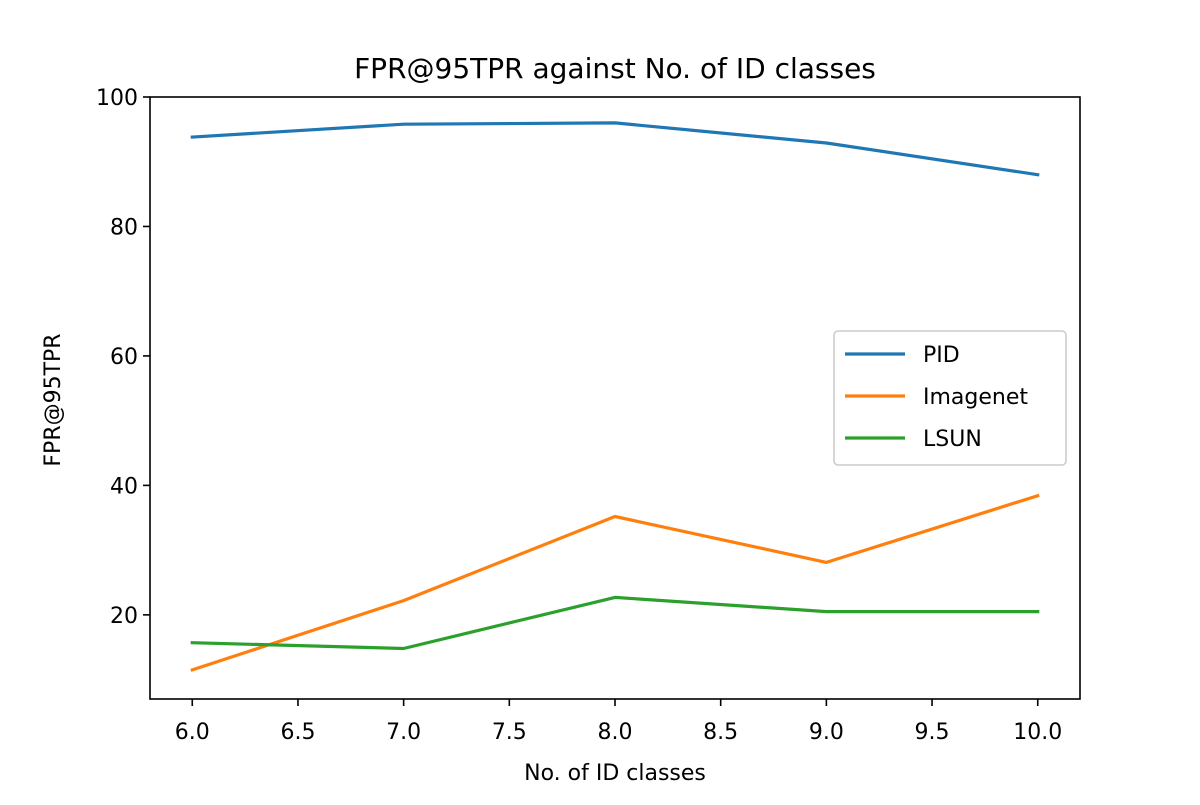  What do you see at coordinates (297, 732) in the screenshot?
I see `x-tick-label: 6.5` at bounding box center [297, 732].